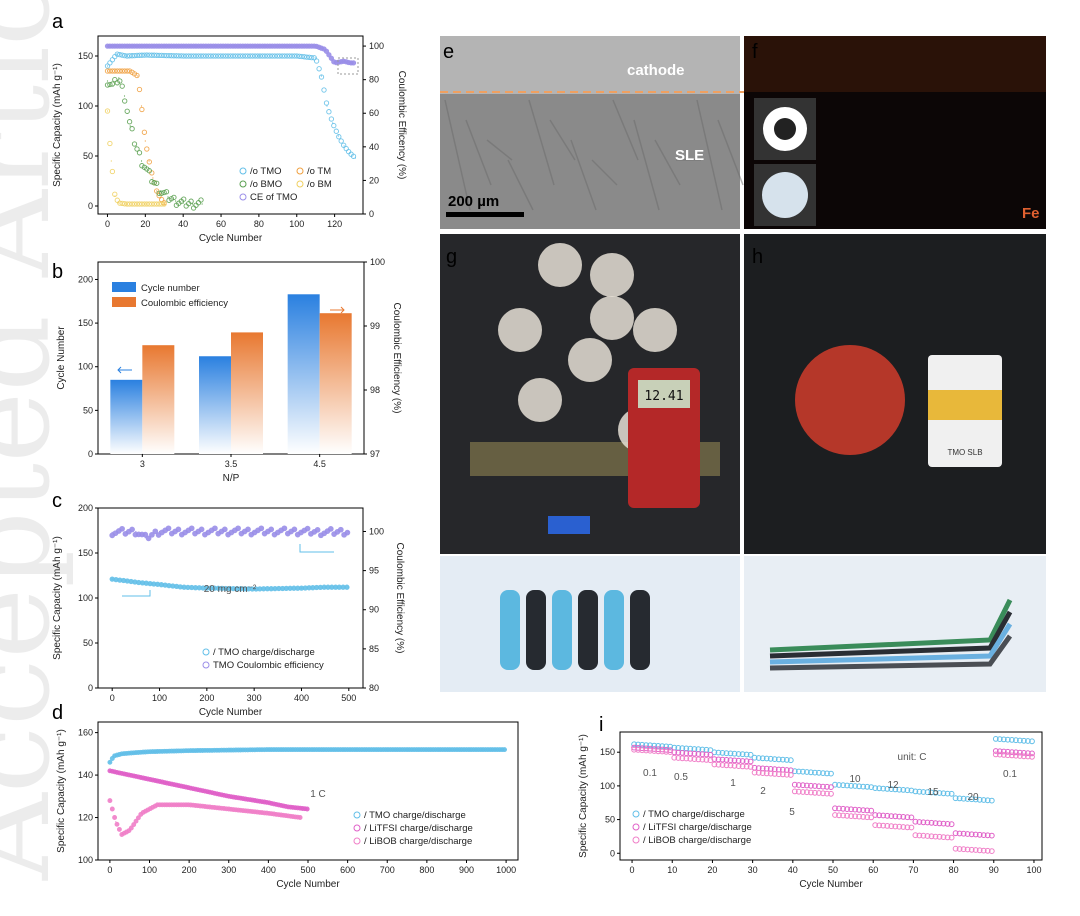 The width and height of the screenshot is (1080, 916). I want to click on legend-label: / TMO charge/discharge, so click(264, 652).